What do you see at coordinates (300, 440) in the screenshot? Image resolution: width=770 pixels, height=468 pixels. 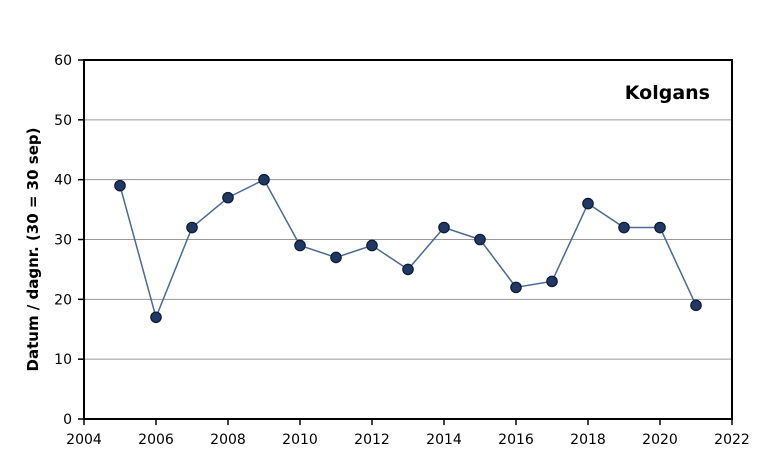 I see `x-tick-label: 2010` at bounding box center [300, 440].